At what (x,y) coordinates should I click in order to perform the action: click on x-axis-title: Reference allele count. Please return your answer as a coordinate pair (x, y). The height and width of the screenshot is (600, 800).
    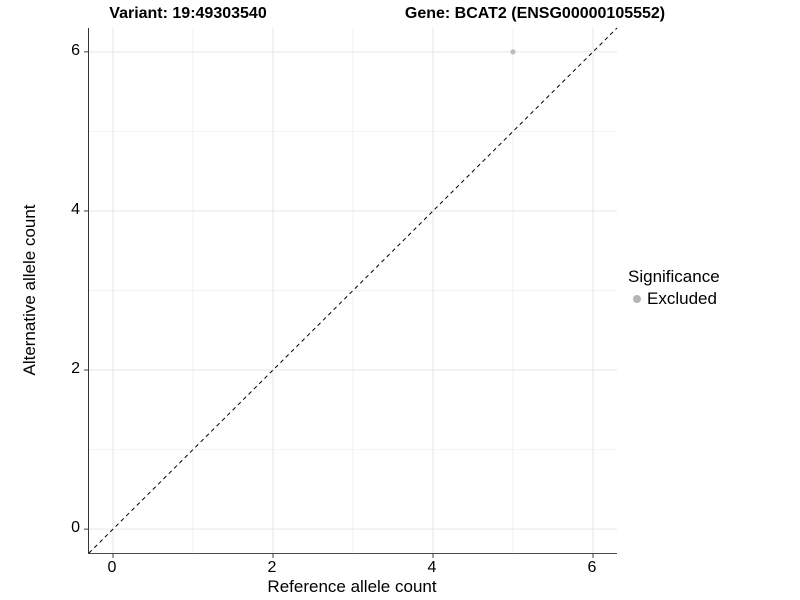
    Looking at the image, I should click on (352, 586).